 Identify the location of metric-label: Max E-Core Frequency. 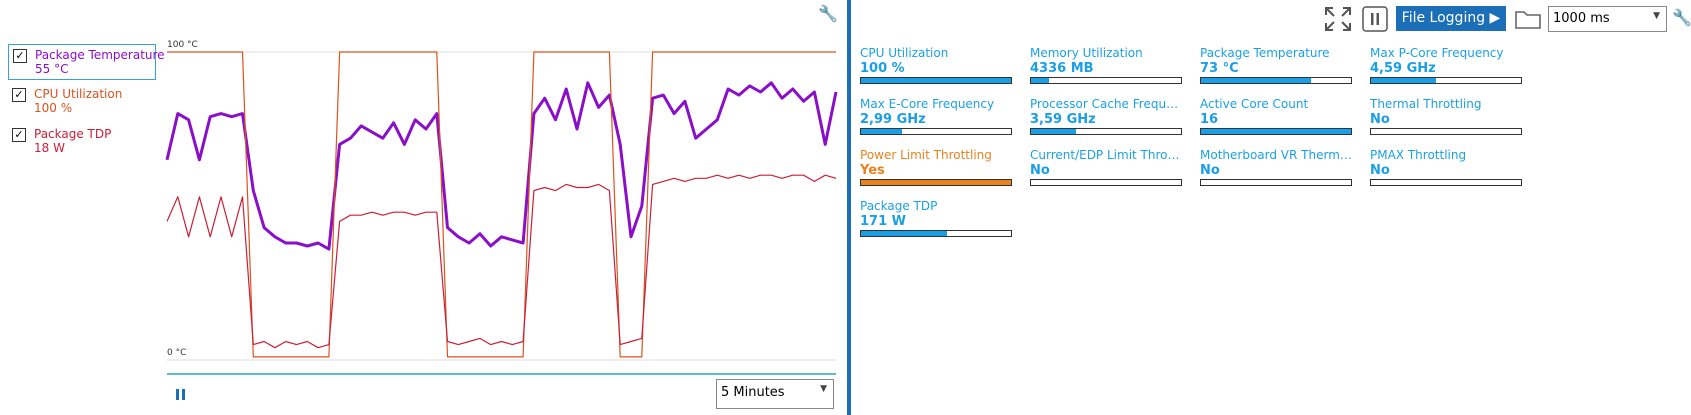
(927, 104).